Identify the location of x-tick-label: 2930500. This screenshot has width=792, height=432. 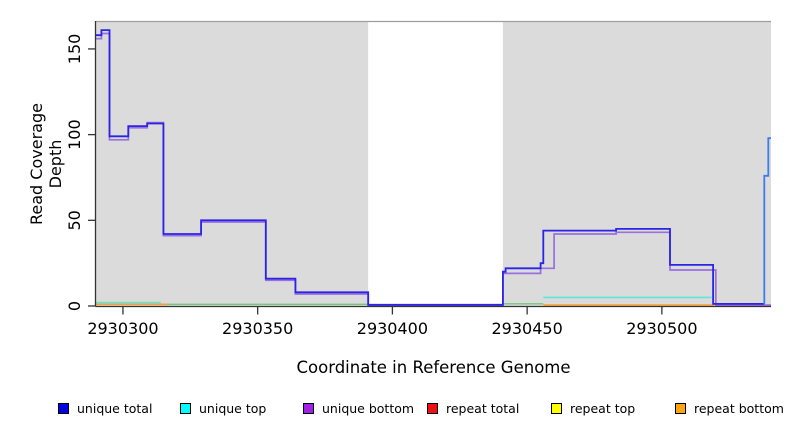
(661, 328).